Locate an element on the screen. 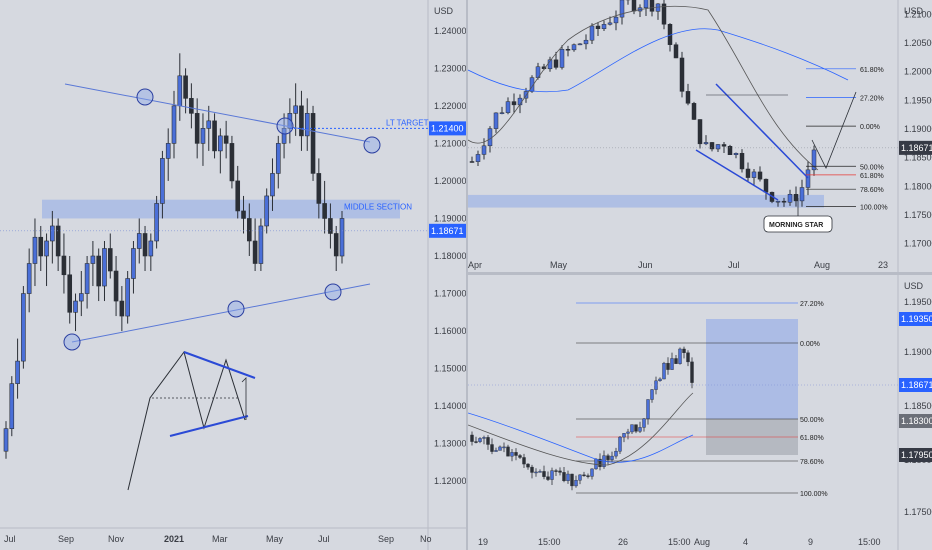  touch-point-circle is located at coordinates (285, 126).